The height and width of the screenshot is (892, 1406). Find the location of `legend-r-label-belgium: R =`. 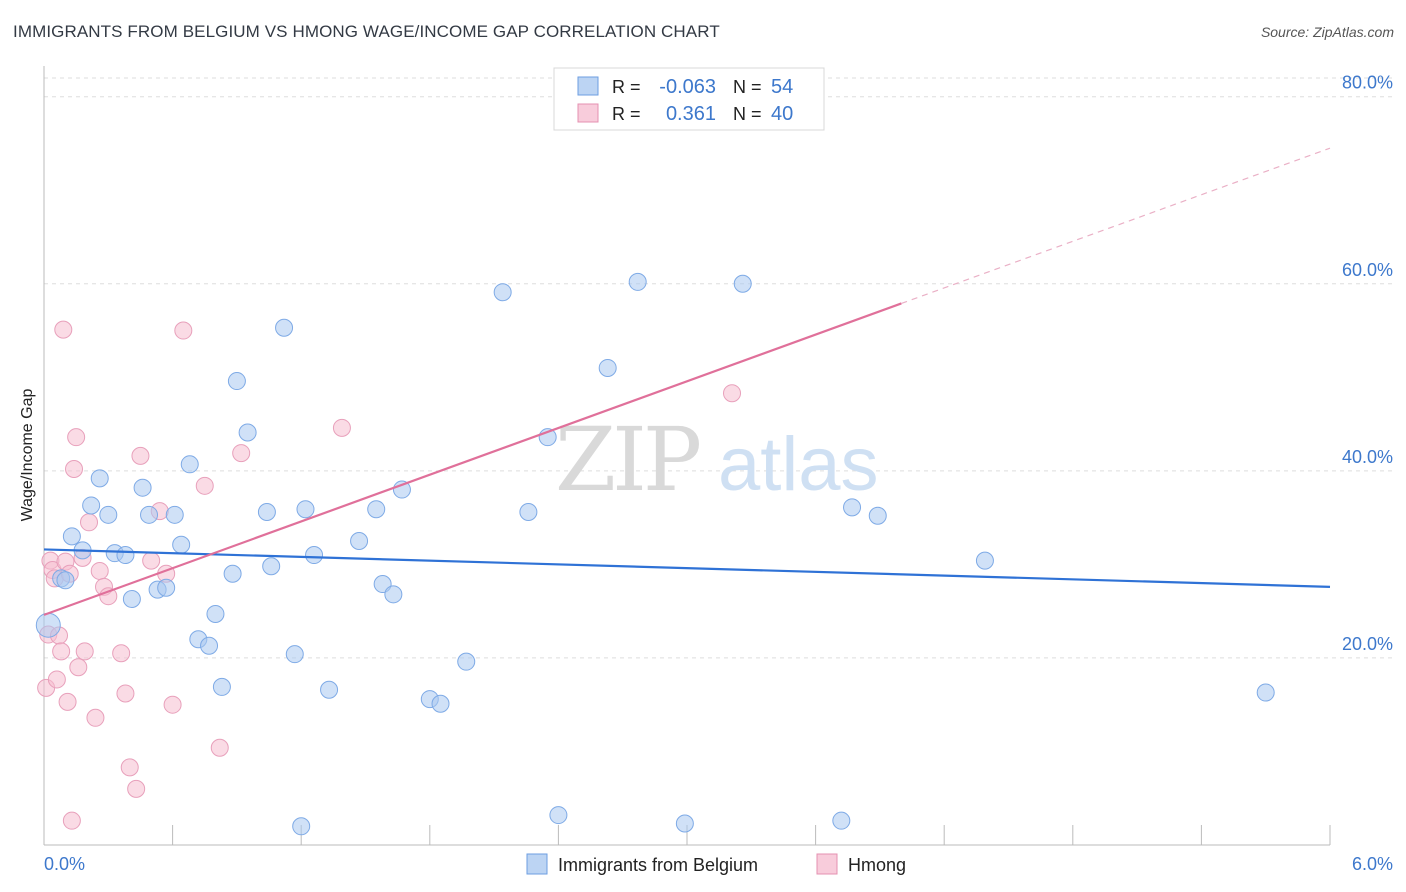

legend-r-label-belgium: R = is located at coordinates (626, 87).